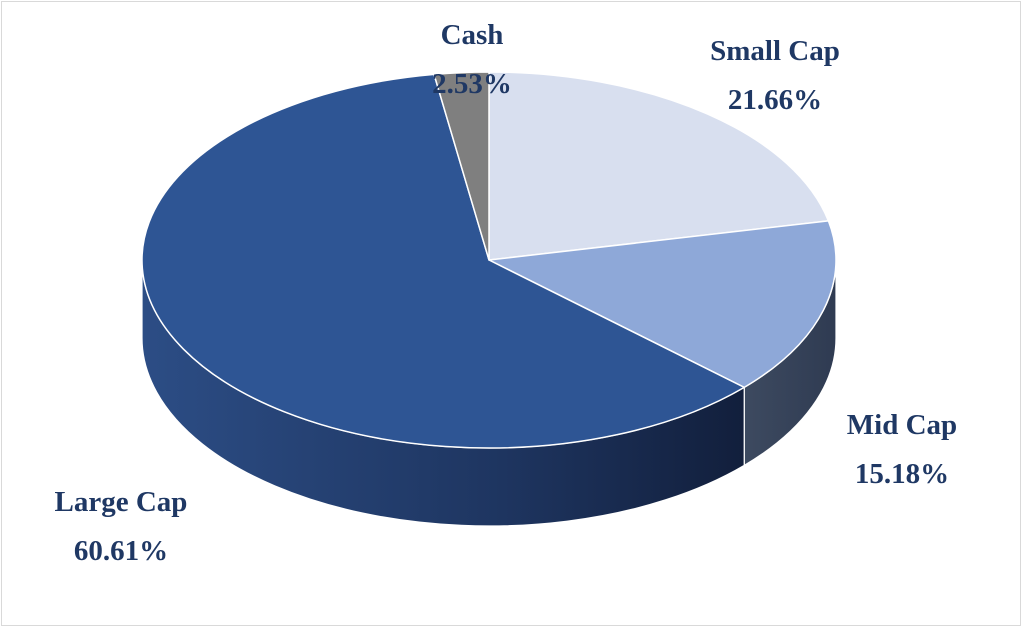 Image resolution: width=1024 pixels, height=629 pixels. What do you see at coordinates (472, 35) in the screenshot?
I see `data-label-name: Cash` at bounding box center [472, 35].